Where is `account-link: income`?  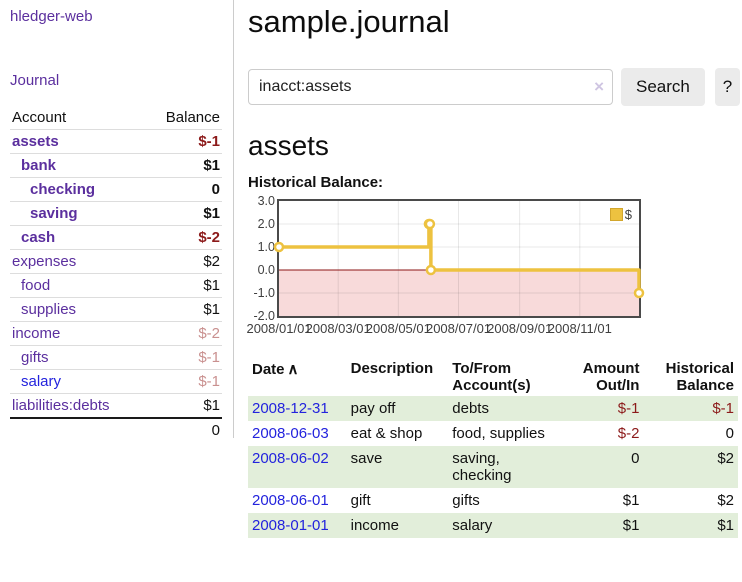 account-link: income is located at coordinates (36, 333).